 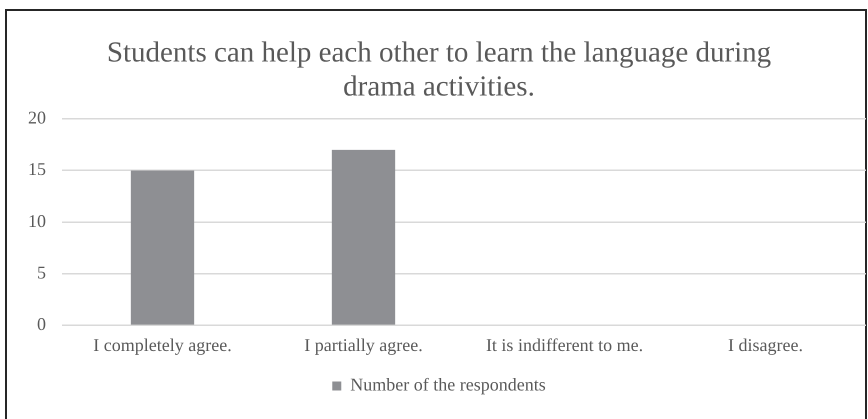 I want to click on x-tick-label: I completely agree., so click(x=162, y=344).